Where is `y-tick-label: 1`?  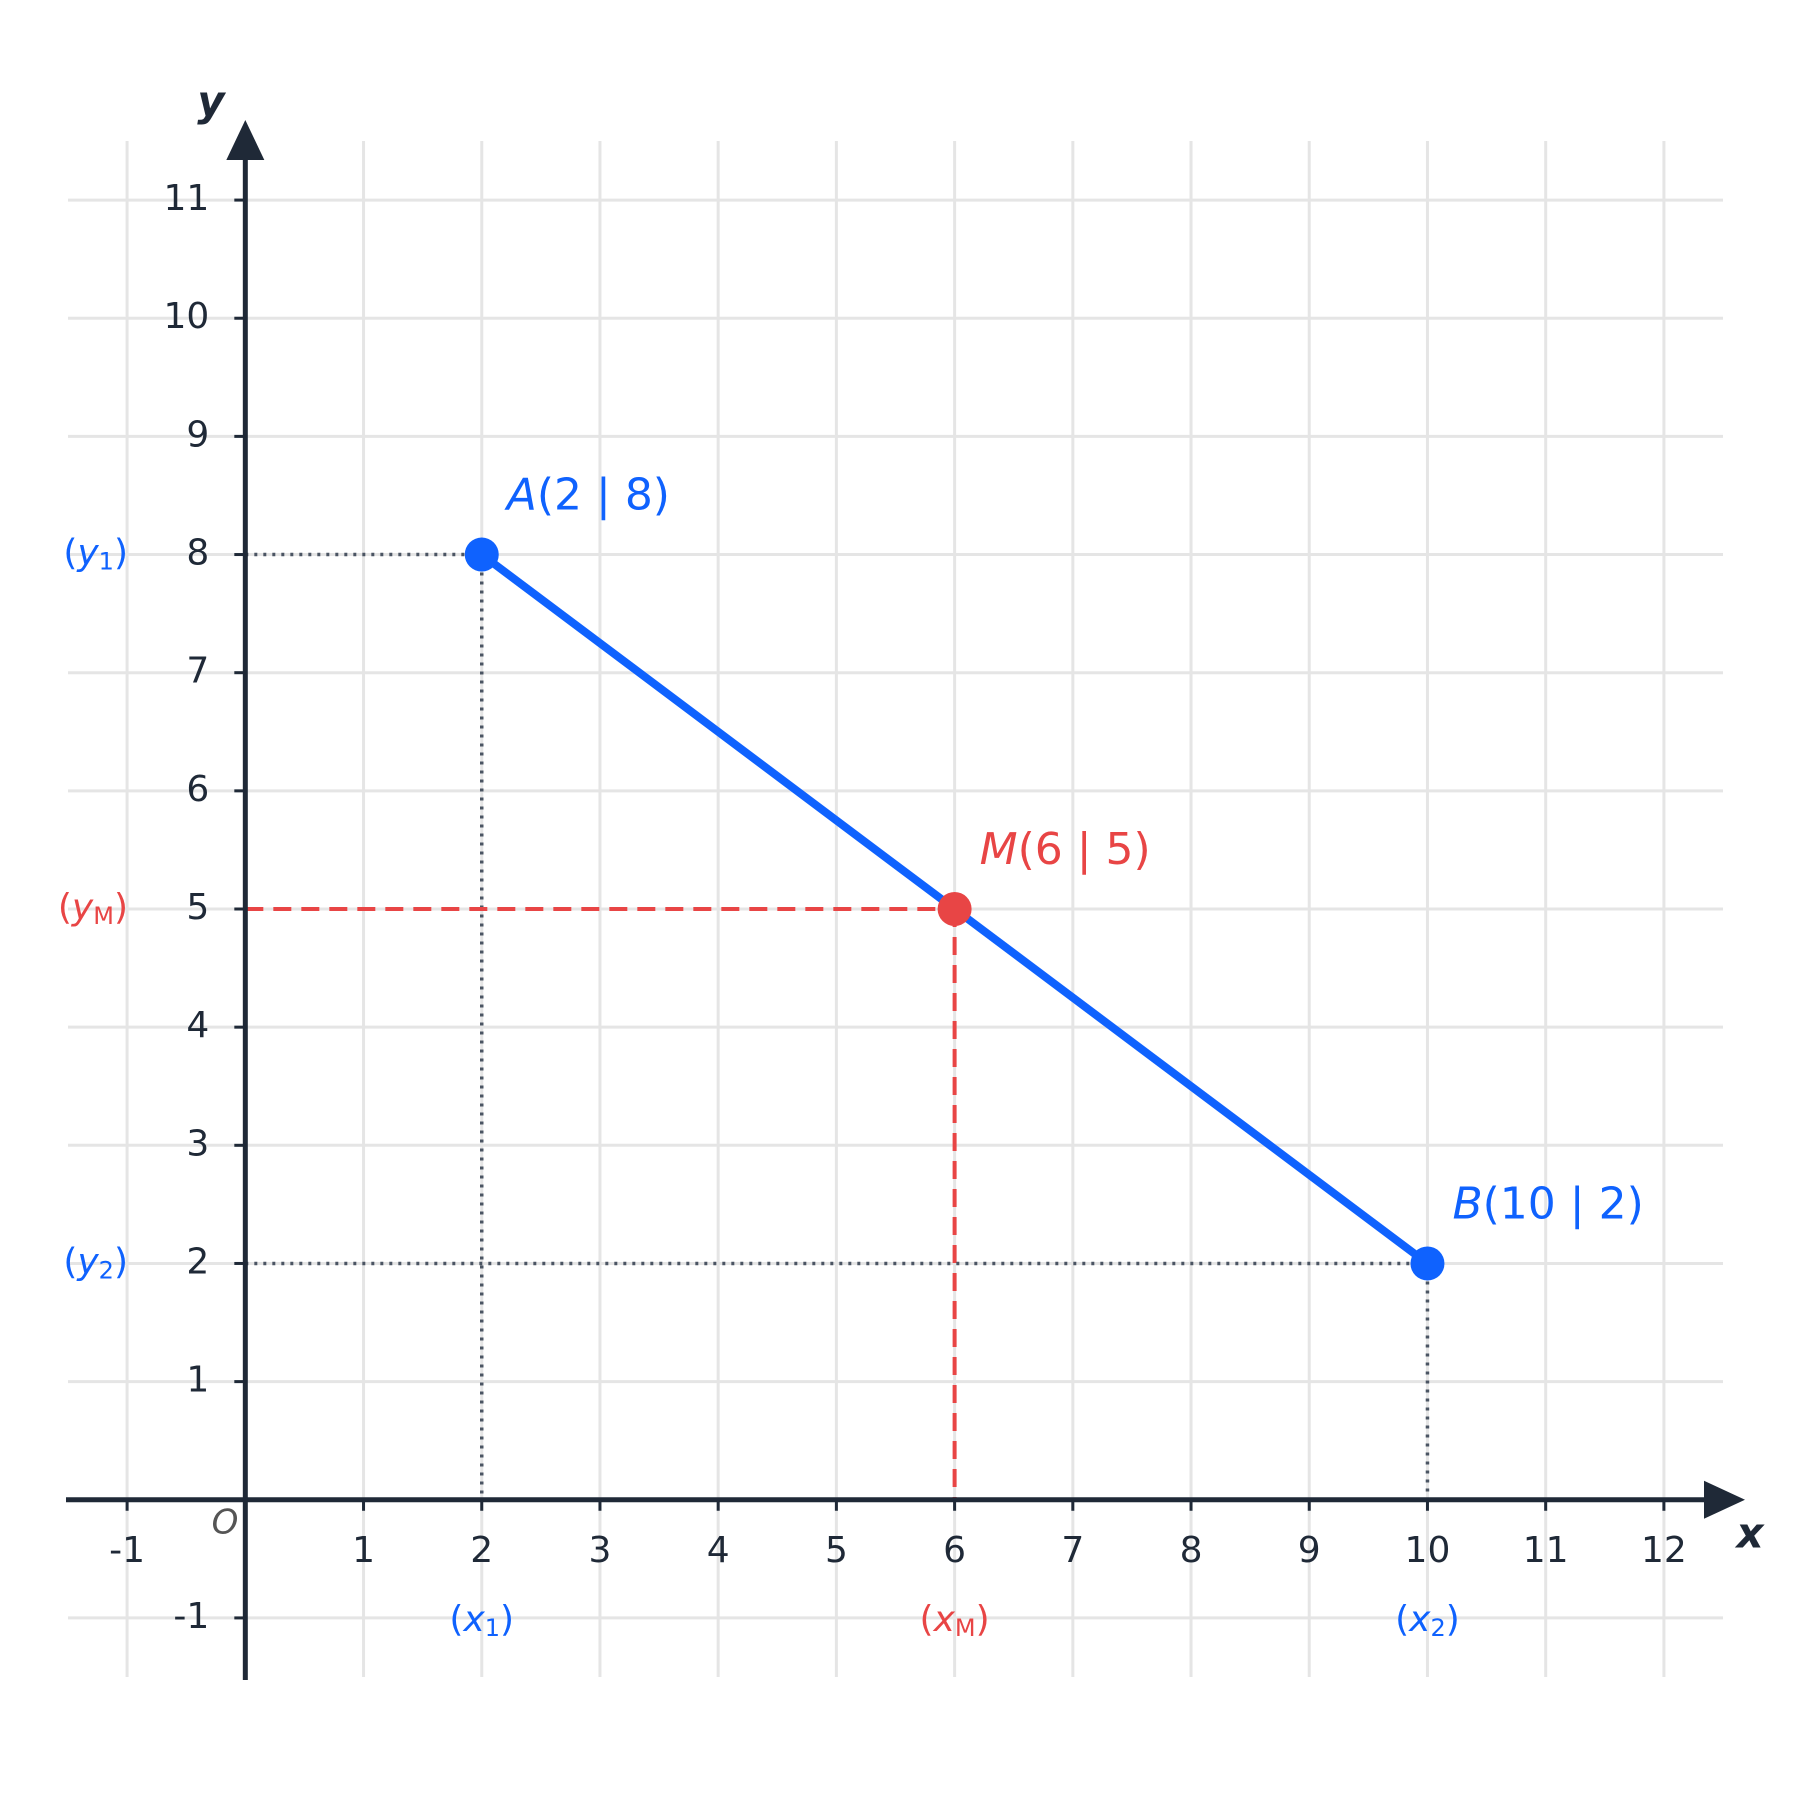
y-tick-label: 1 is located at coordinates (197, 1380).